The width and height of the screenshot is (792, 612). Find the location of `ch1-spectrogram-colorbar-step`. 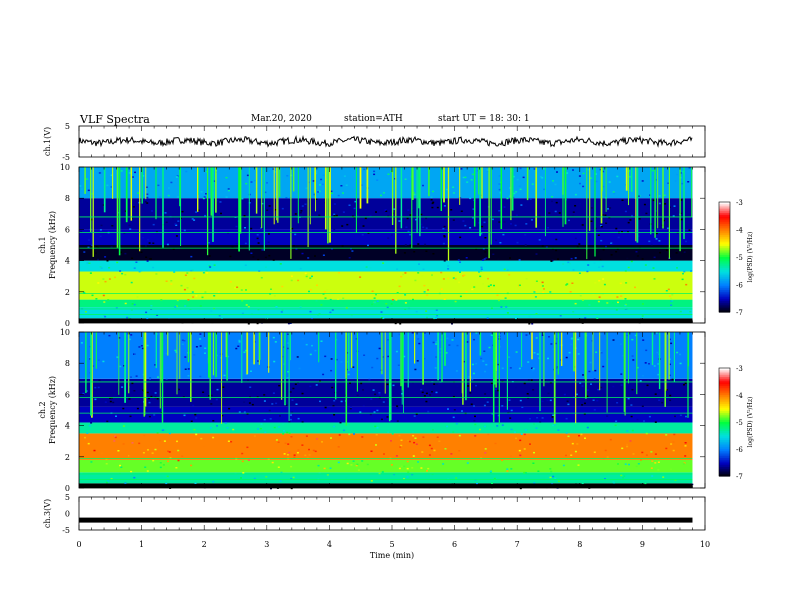

ch1-spectrogram-colorbar-step is located at coordinates (724, 273).